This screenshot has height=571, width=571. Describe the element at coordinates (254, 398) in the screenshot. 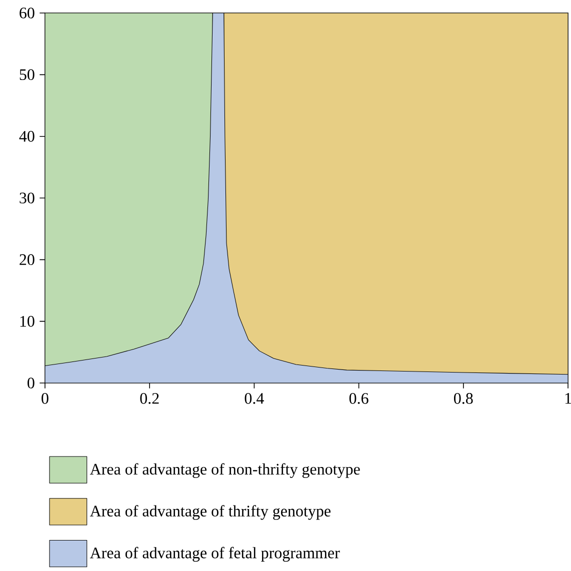

I see `x-tick-label: 0.4` at that location.